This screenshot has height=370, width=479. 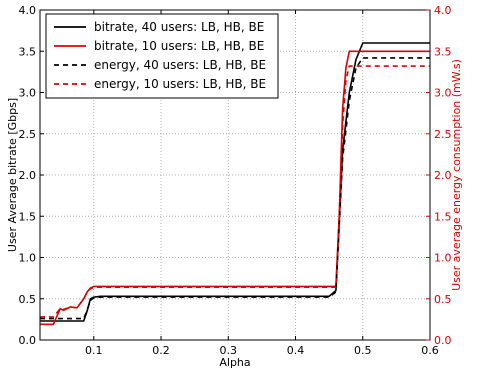 What do you see at coordinates (443, 258) in the screenshot?
I see `y-right-tick-label: 1.0` at bounding box center [443, 258].